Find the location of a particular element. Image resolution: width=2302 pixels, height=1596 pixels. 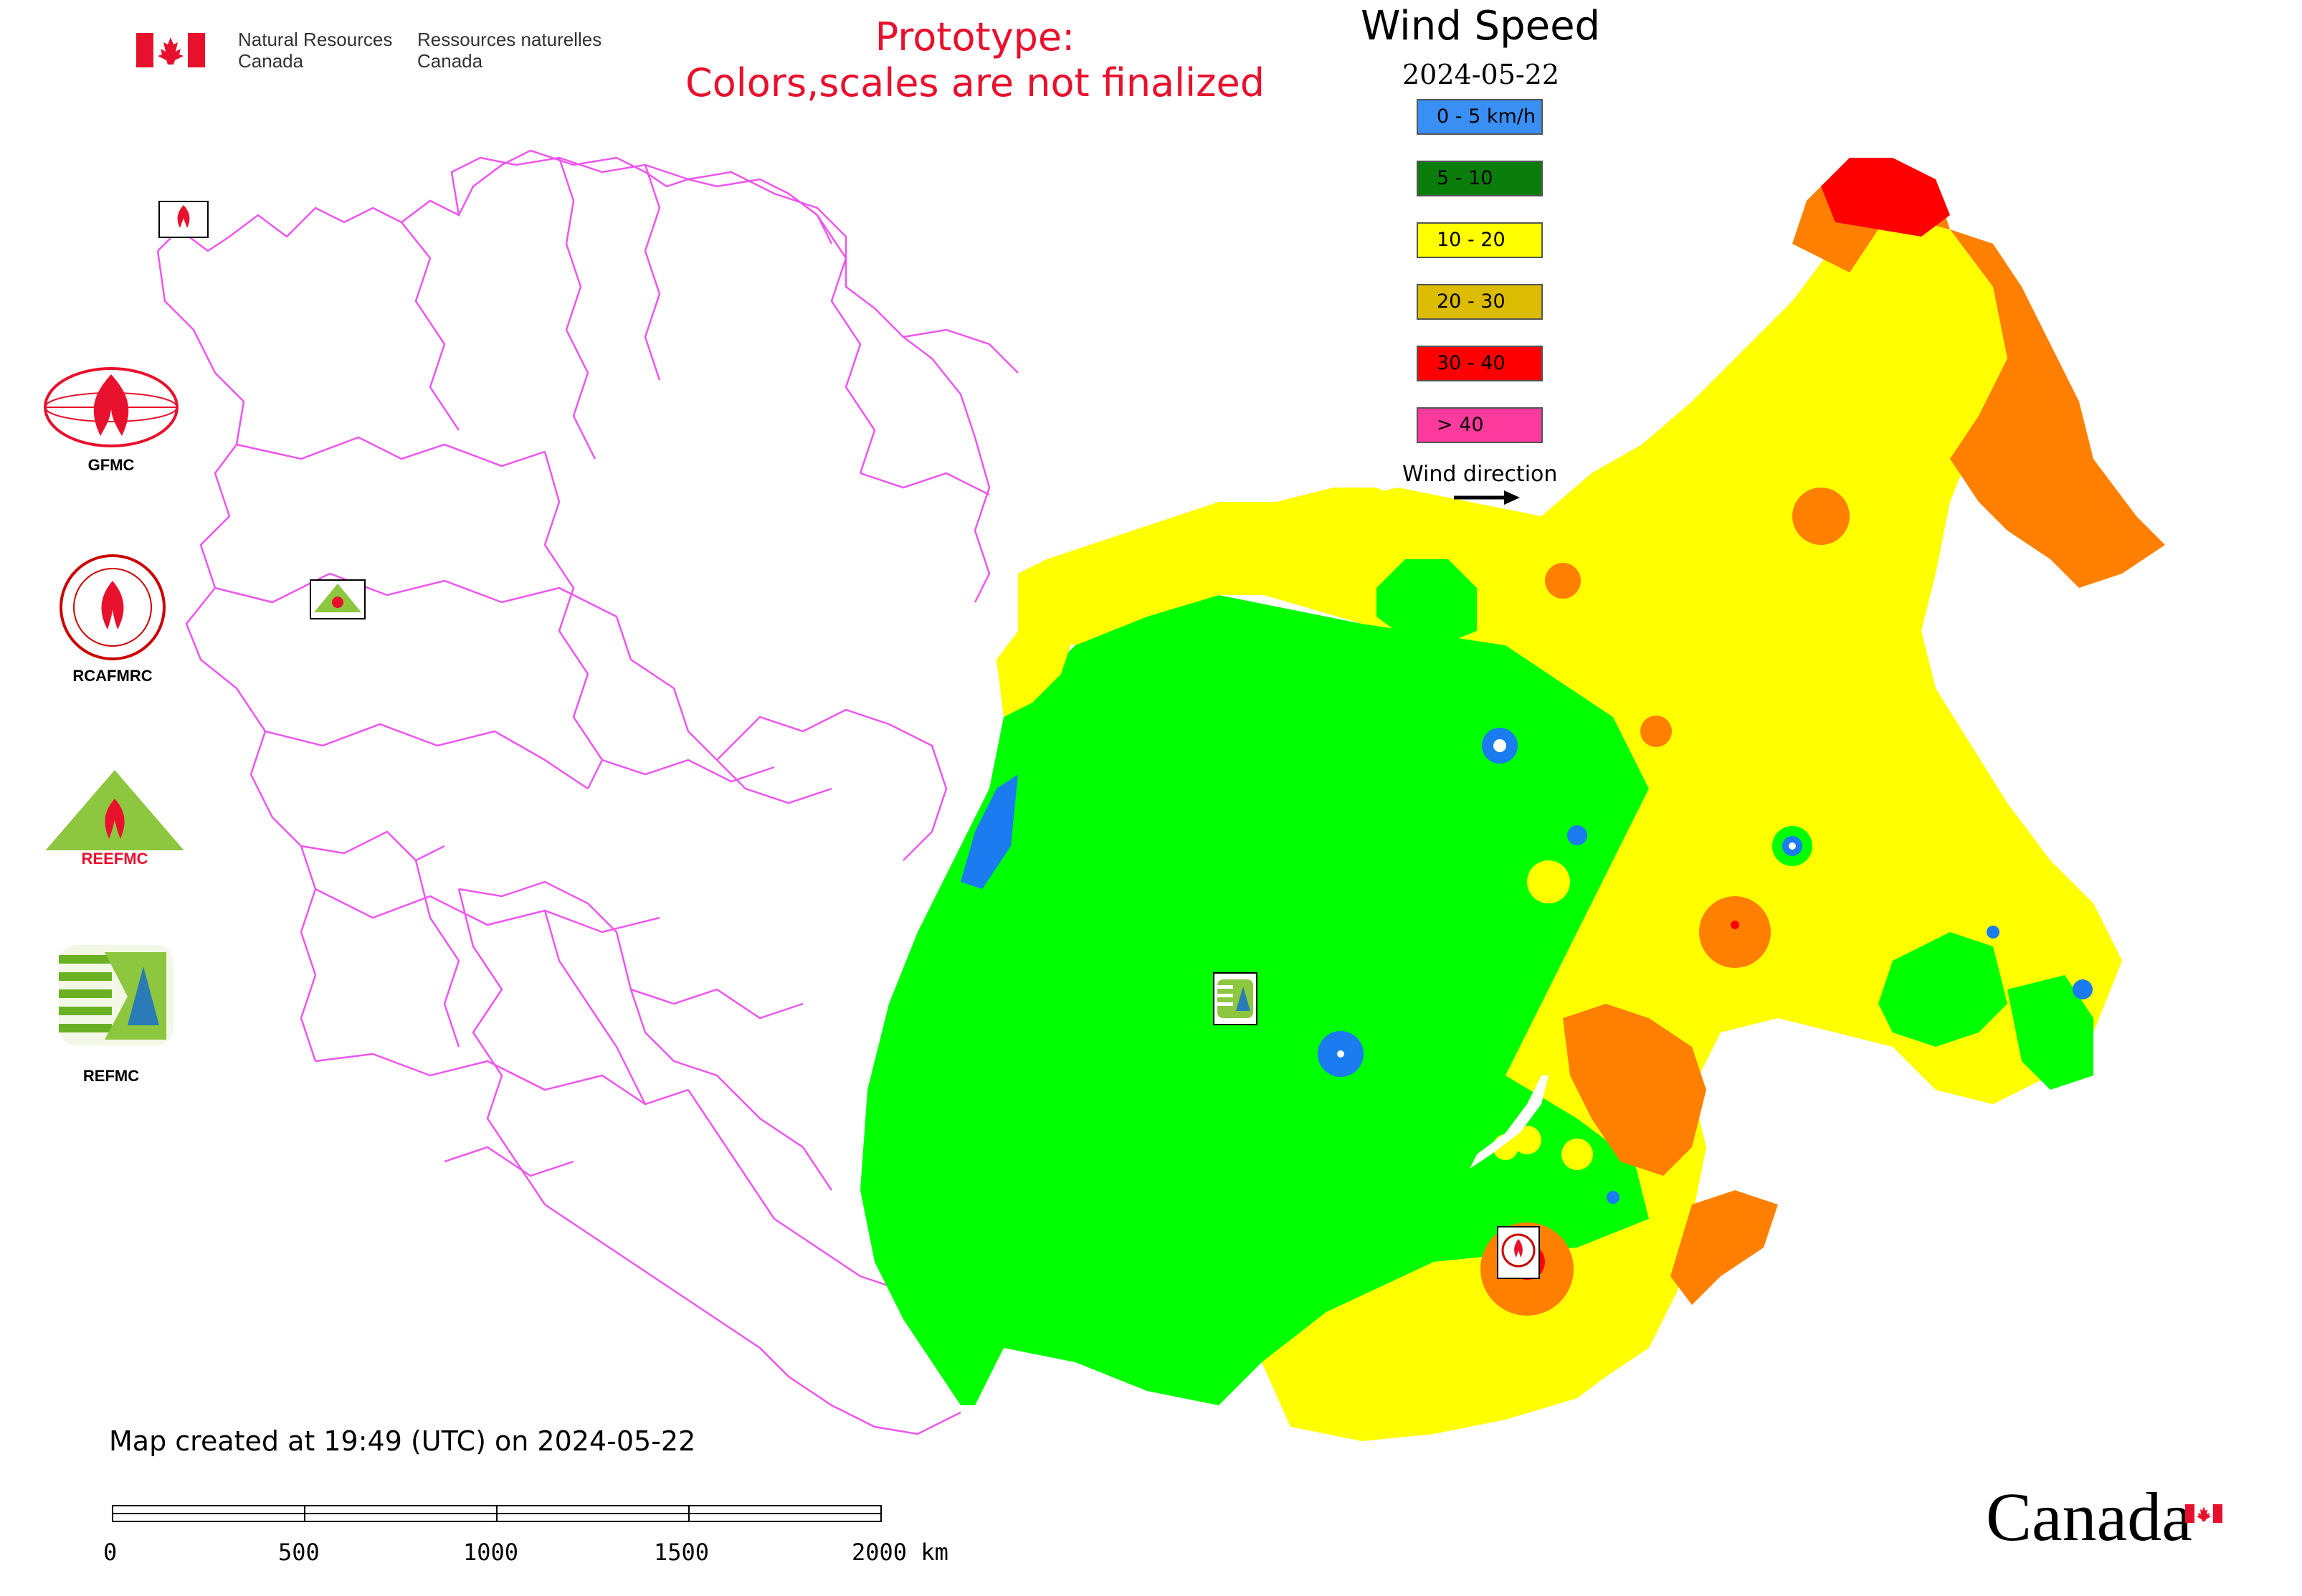

refmc-marker-icon is located at coordinates (1235, 998).